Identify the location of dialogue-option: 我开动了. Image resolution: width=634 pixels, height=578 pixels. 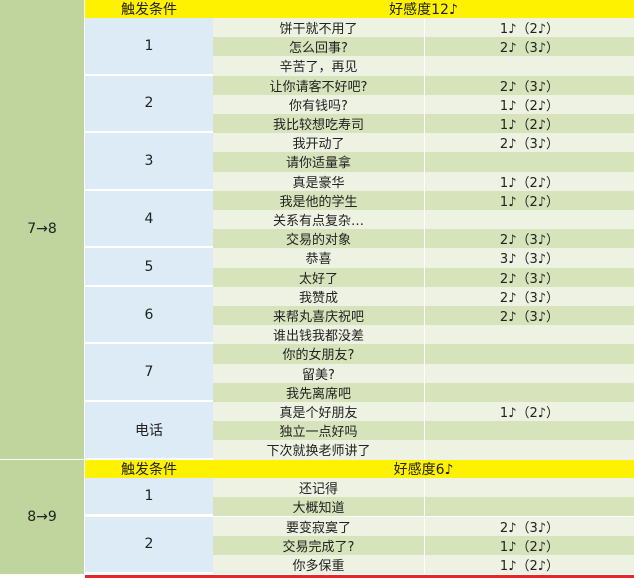
(319, 143).